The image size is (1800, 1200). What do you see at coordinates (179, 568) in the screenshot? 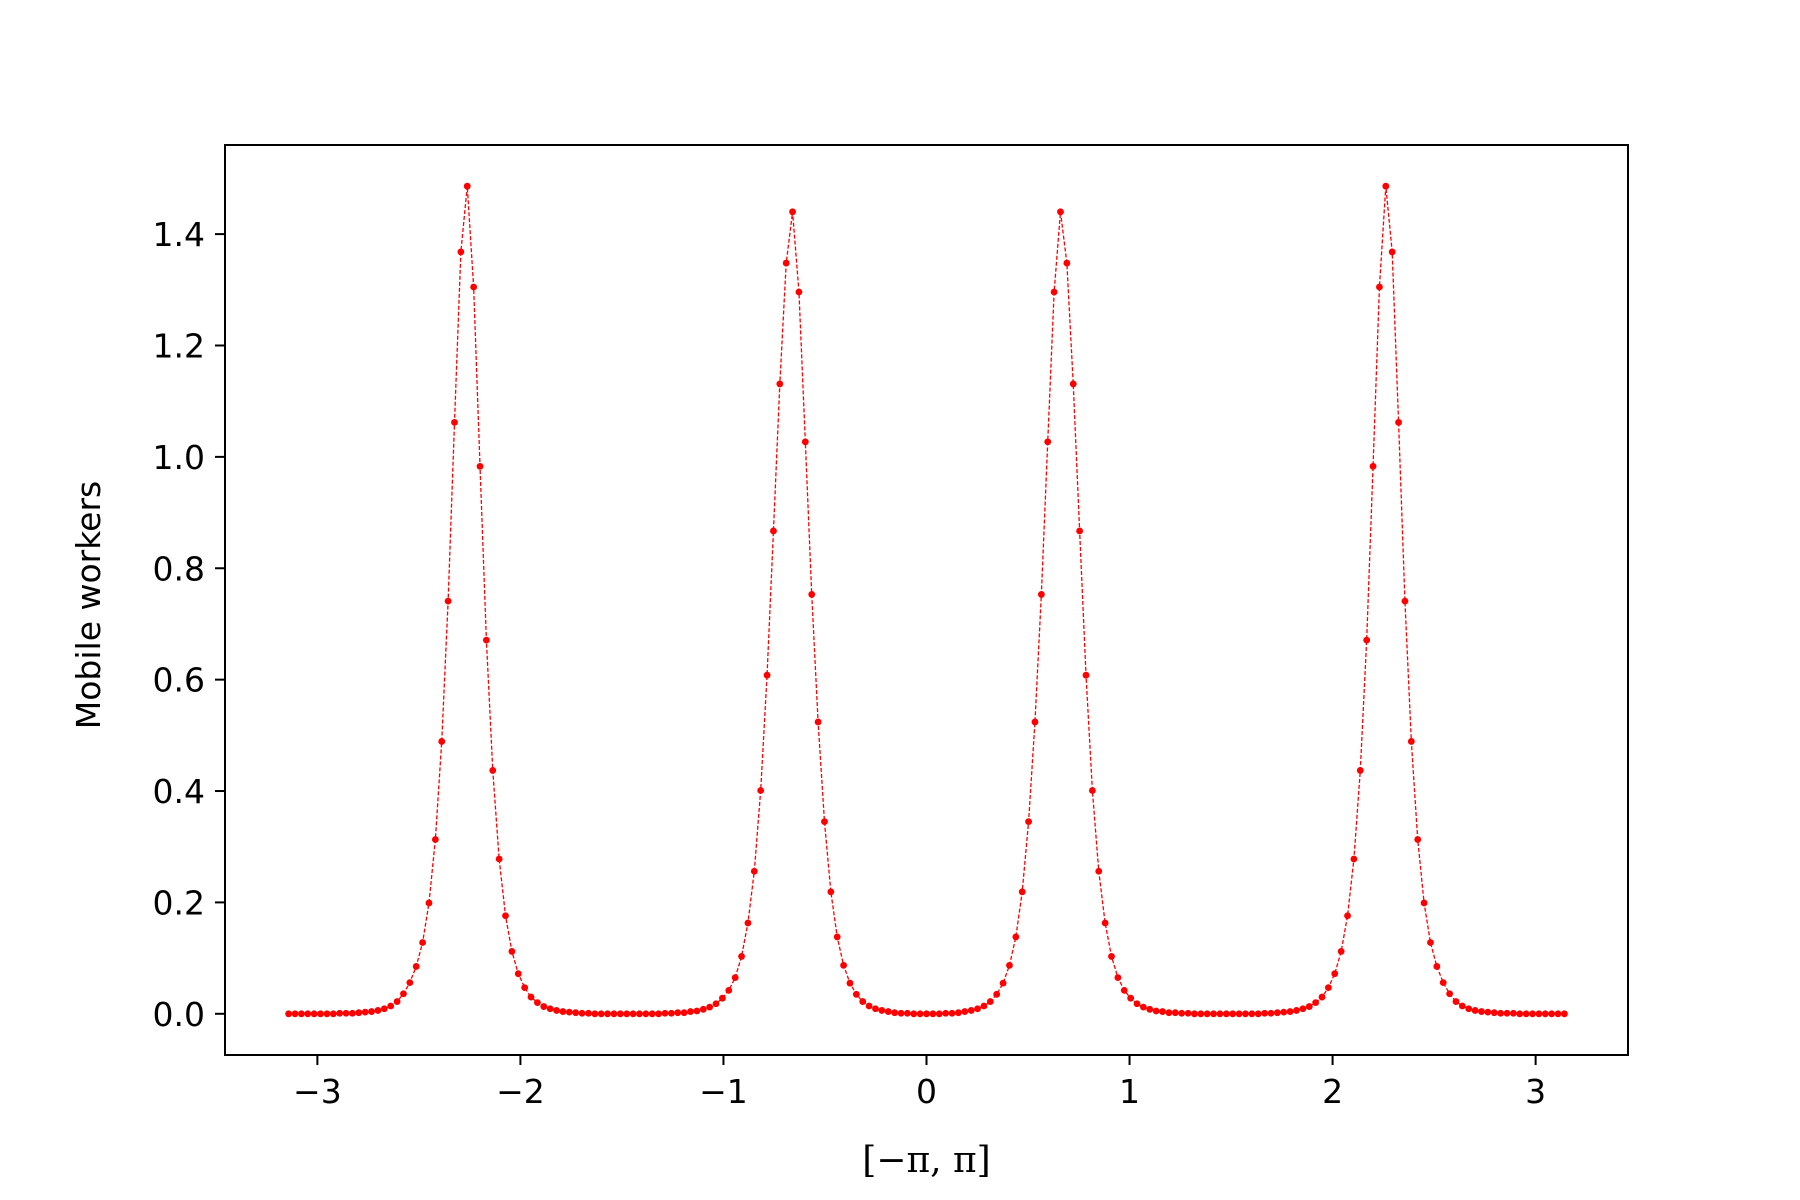
I see `y-tick-label: 0.8` at bounding box center [179, 568].